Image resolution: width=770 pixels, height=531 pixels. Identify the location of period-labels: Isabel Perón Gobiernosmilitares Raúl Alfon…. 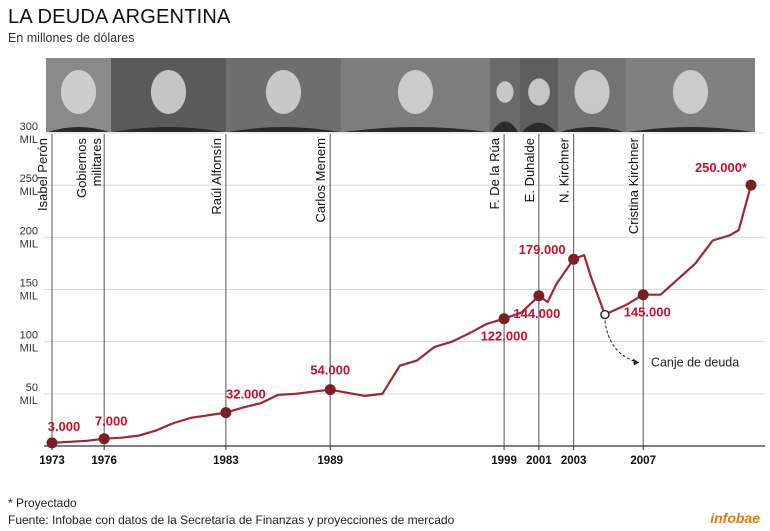
(338, 185).